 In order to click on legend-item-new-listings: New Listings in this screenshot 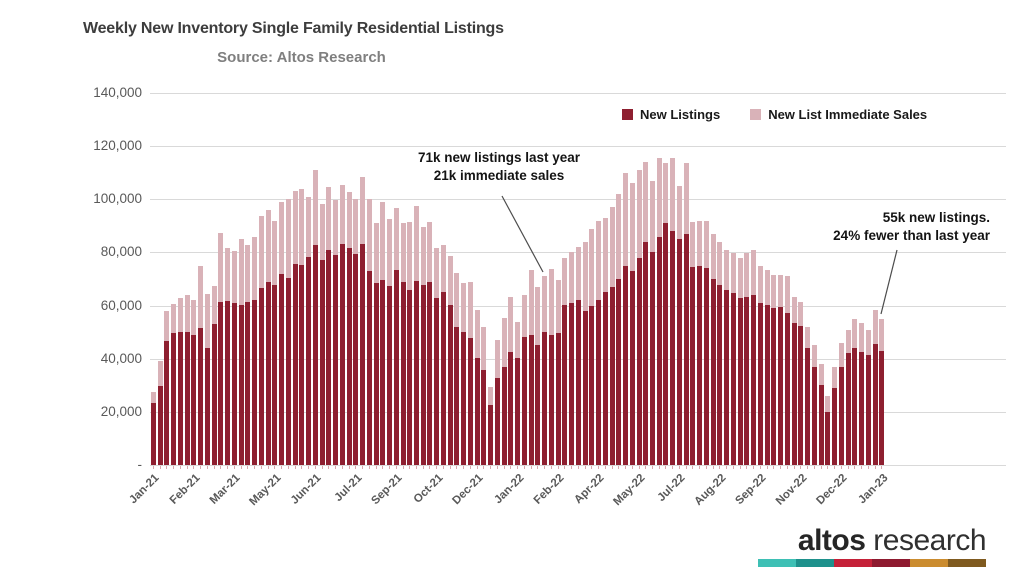, I will do `click(671, 114)`.